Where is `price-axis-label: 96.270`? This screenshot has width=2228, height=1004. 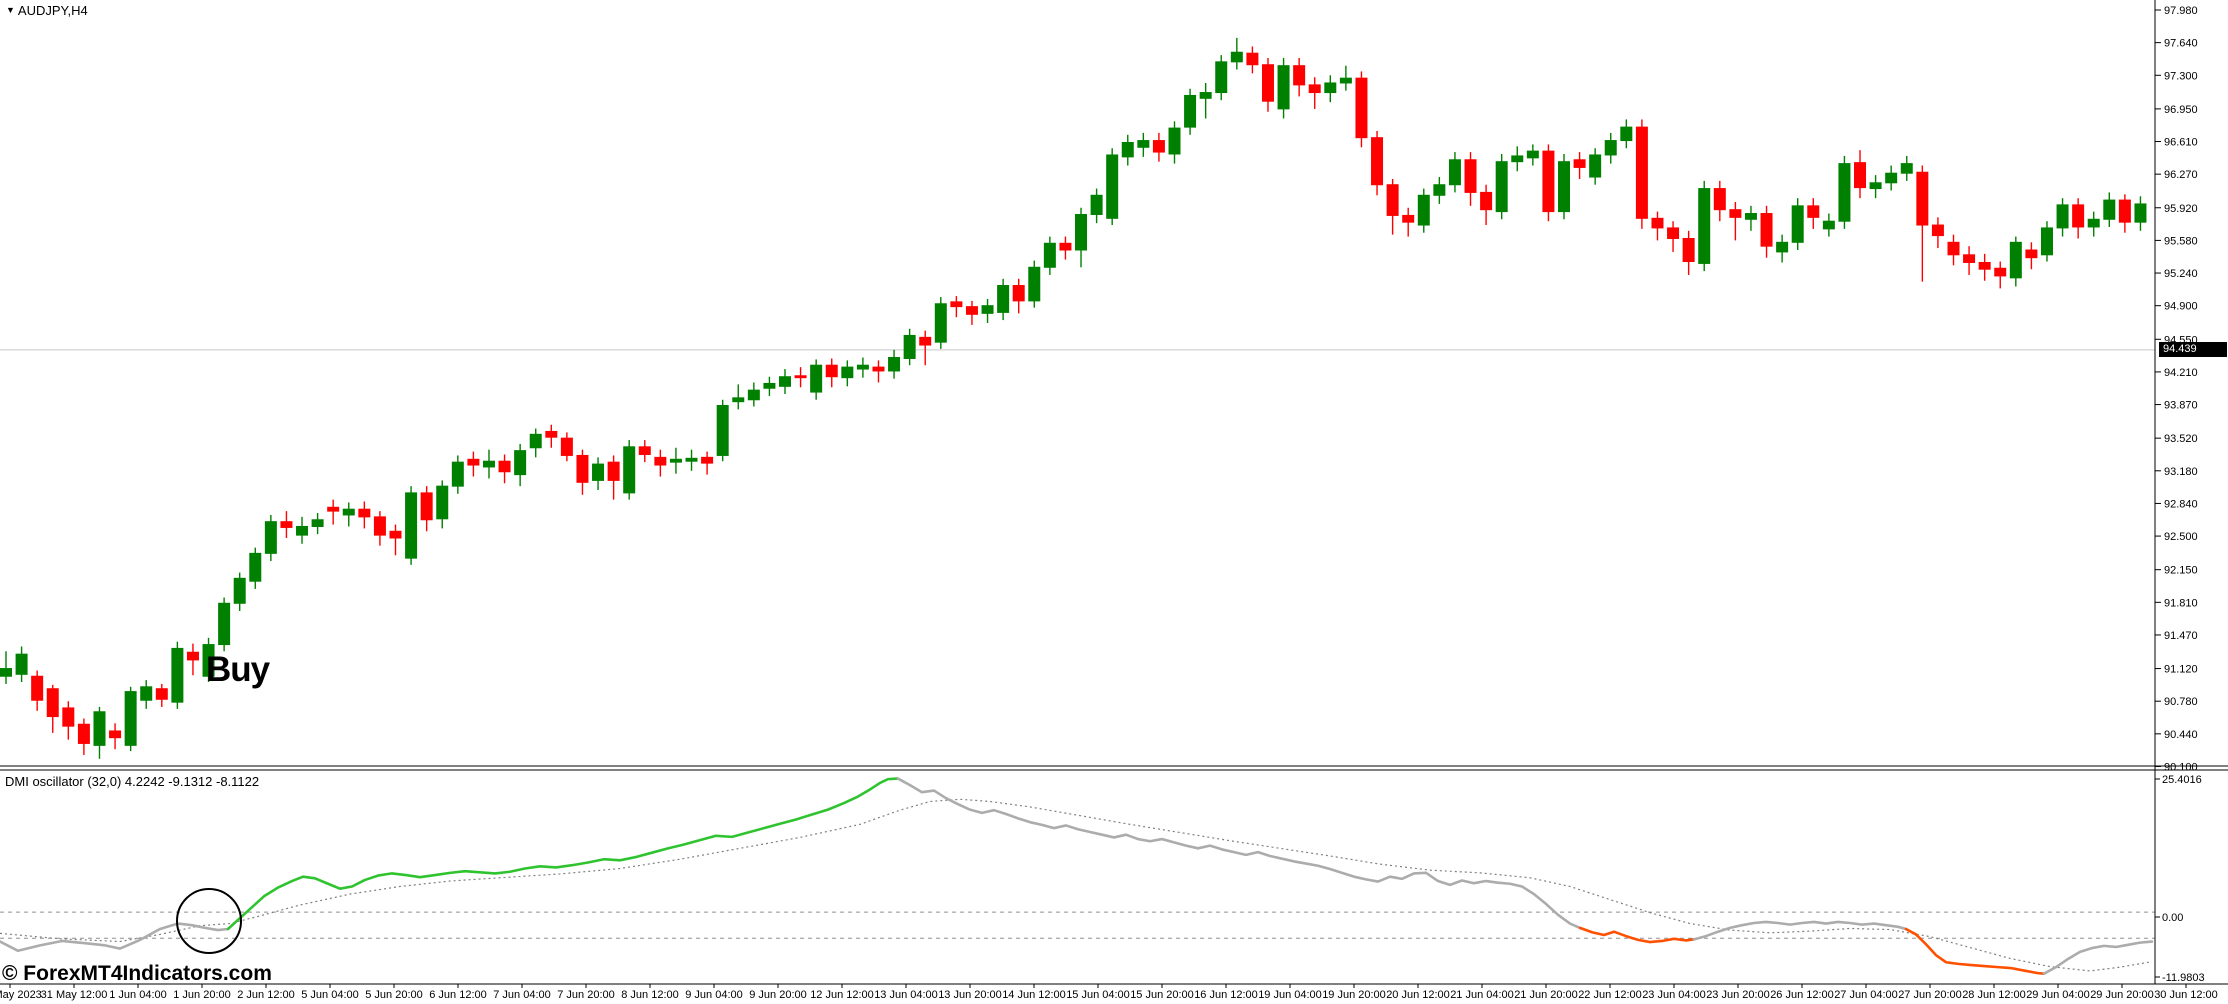
price-axis-label: 96.270 is located at coordinates (2181, 175).